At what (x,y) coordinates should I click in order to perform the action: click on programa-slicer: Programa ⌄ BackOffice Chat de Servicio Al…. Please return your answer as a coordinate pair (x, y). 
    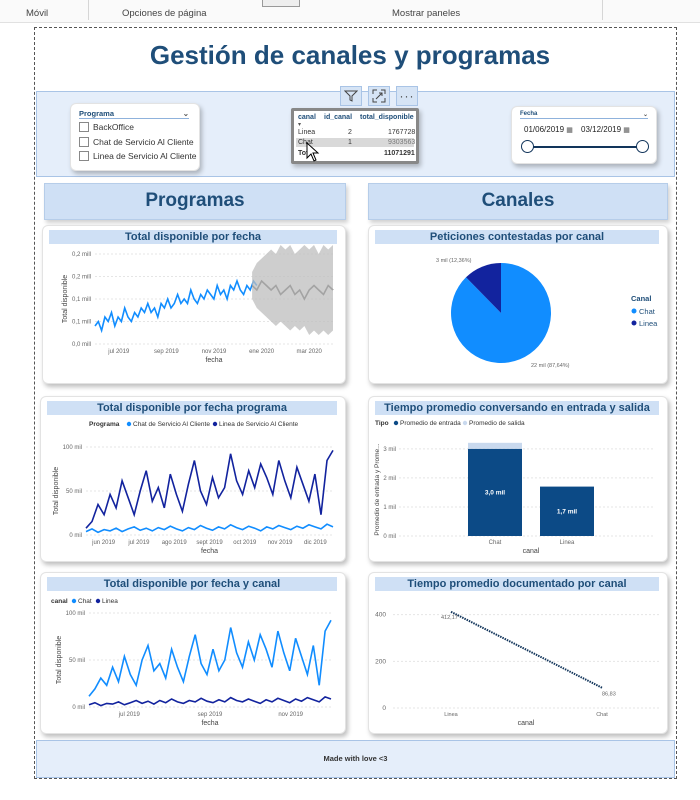
    Looking at the image, I should click on (135, 137).